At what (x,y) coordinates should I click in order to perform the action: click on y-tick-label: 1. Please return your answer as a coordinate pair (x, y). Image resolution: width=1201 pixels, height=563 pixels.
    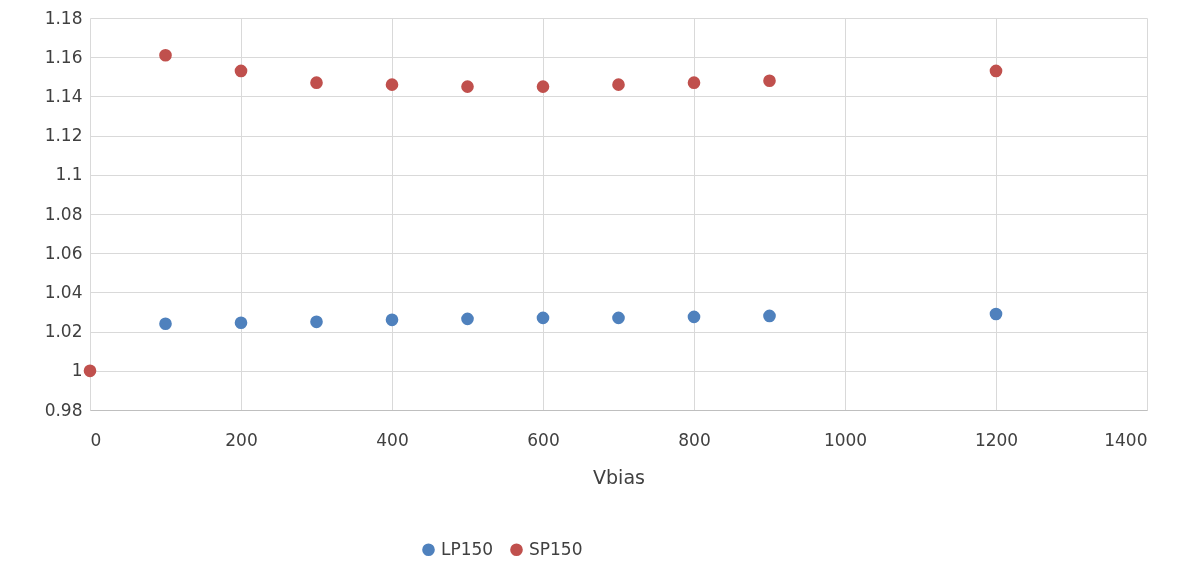
    Looking at the image, I should click on (77, 370).